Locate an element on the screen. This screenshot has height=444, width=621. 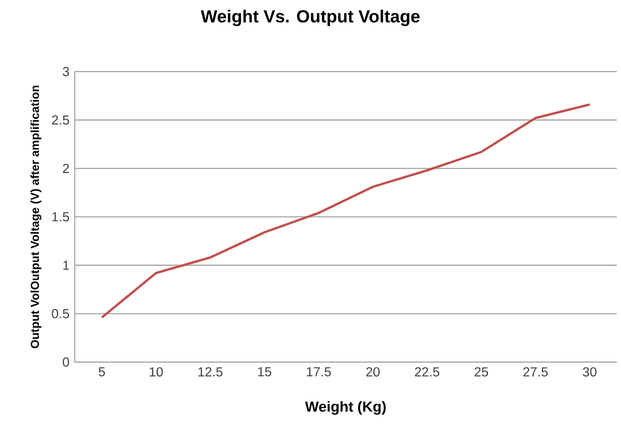
x-tick-label: 22.5 is located at coordinates (427, 371).